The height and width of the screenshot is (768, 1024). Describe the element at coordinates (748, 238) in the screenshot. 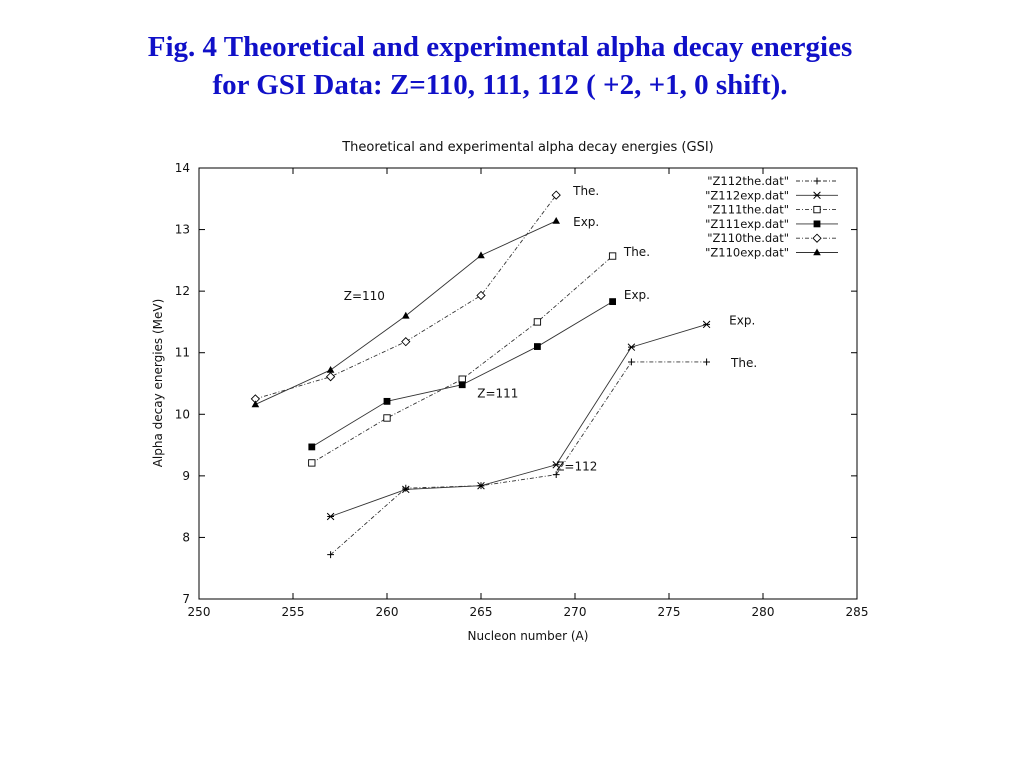

I see `legend-entry-label: "Z110the.dat"` at that location.